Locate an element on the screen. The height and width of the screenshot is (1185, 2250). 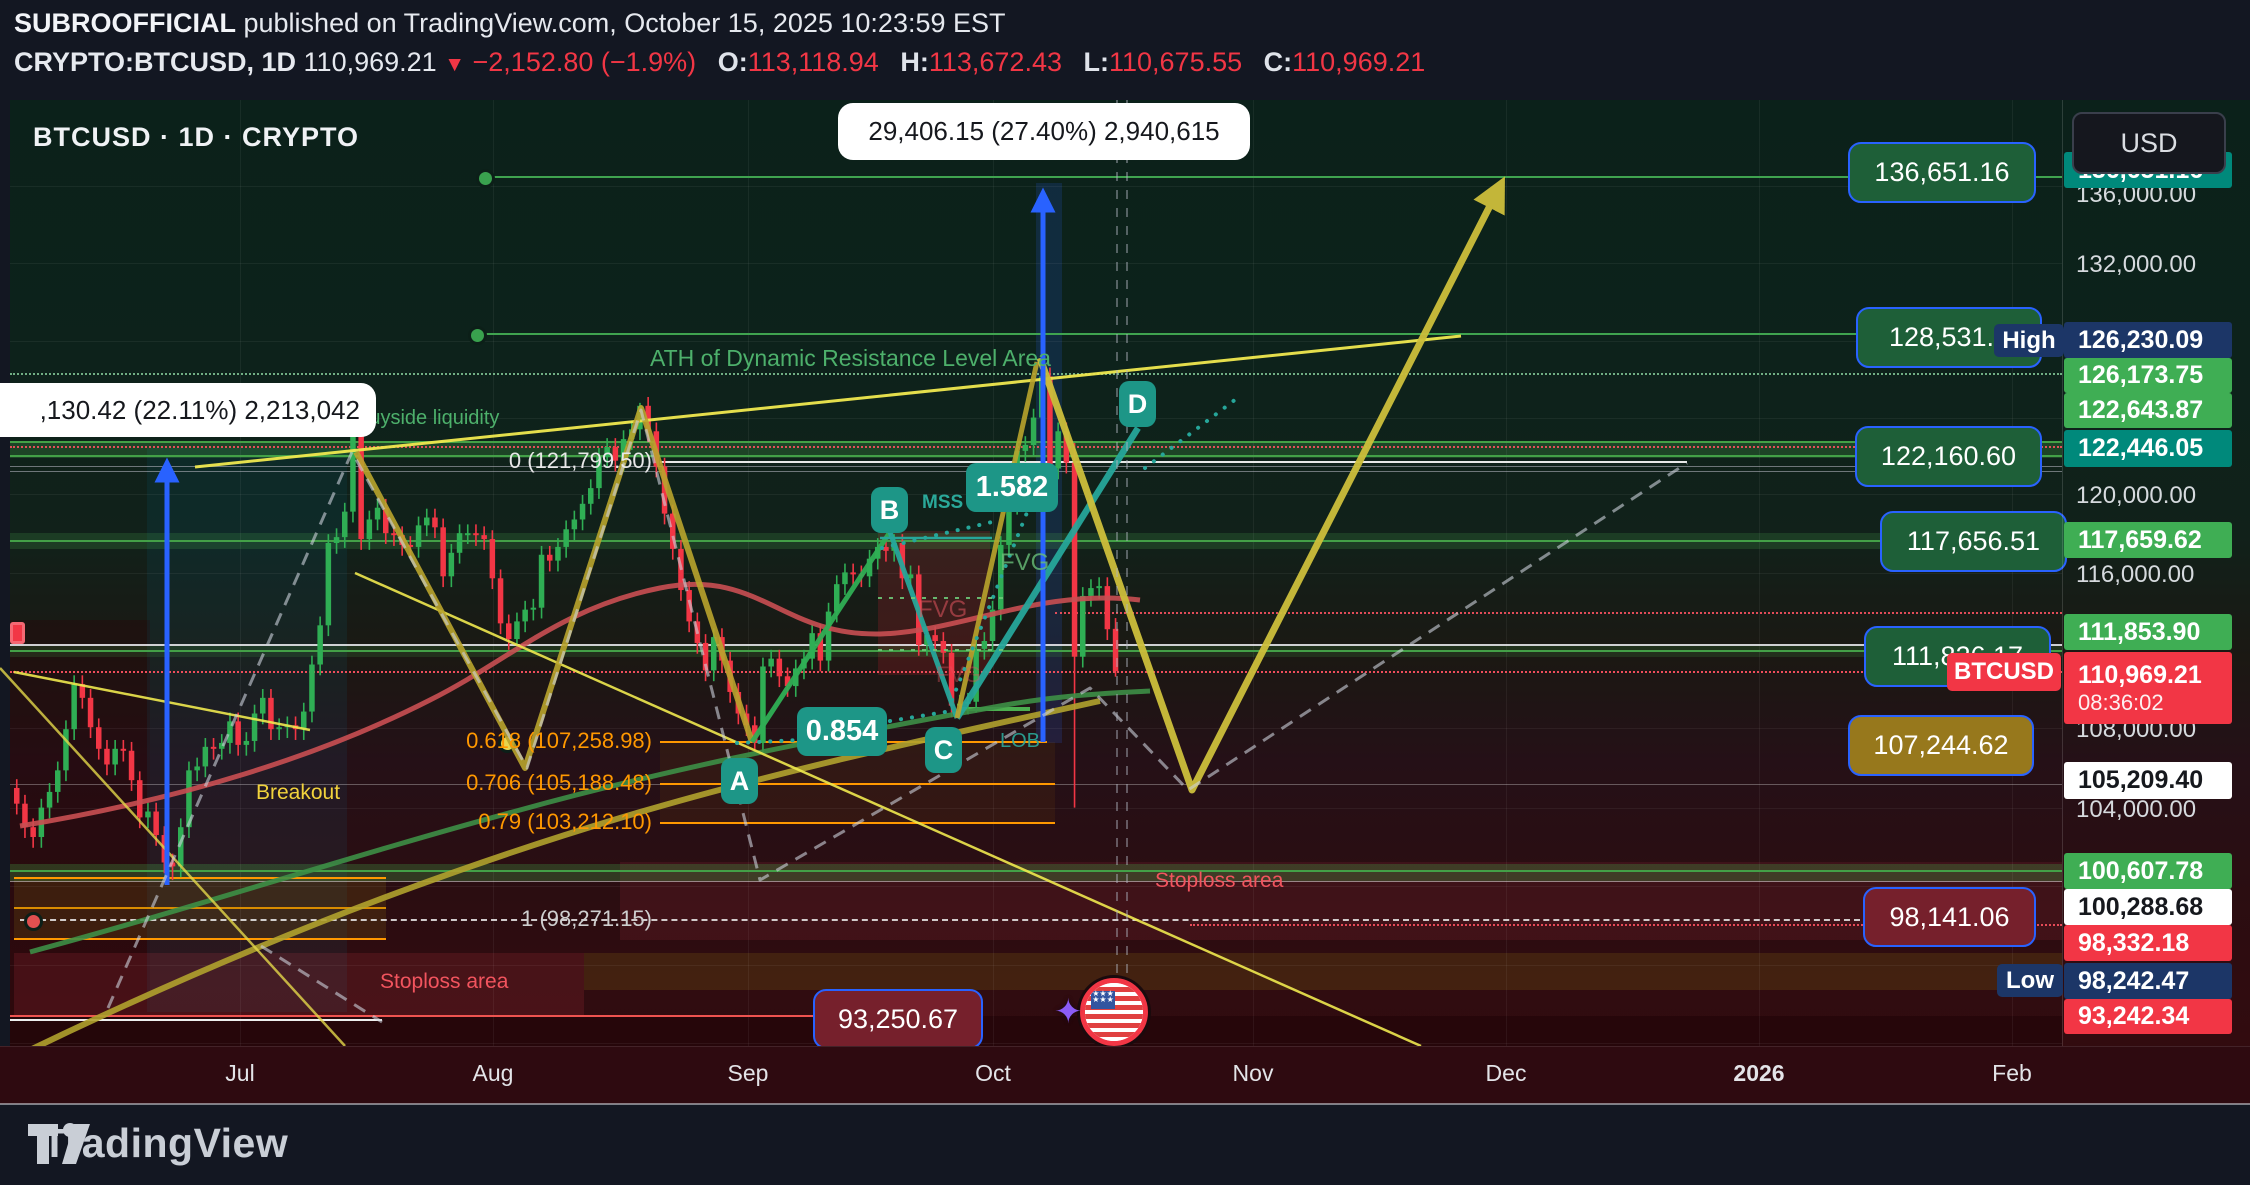
open-value: 113,118.94 is located at coordinates (813, 62).